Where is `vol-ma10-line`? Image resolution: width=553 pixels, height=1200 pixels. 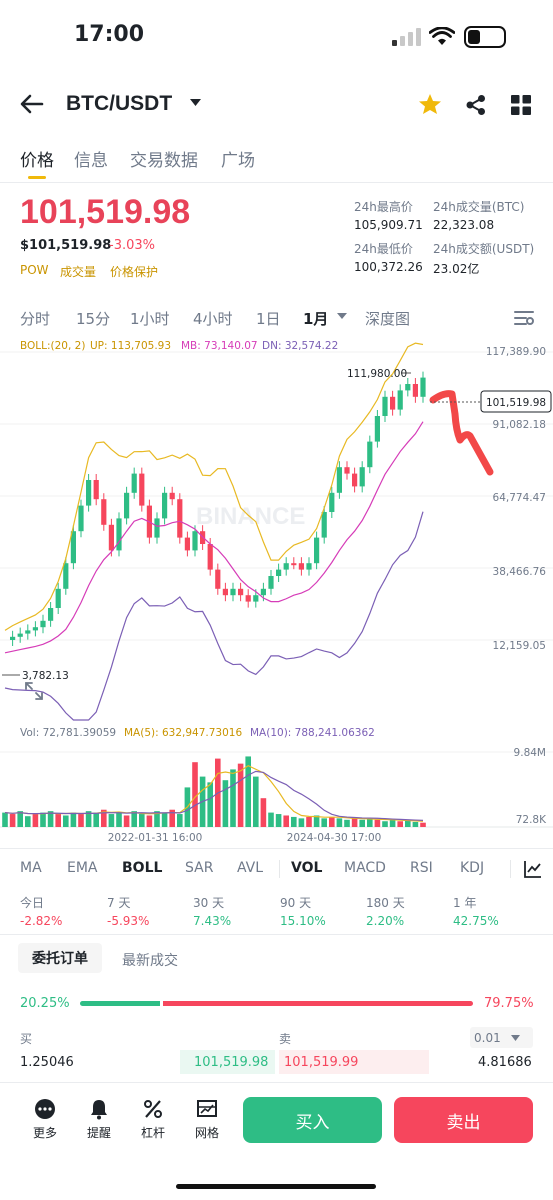 vol-ma10-line is located at coordinates (214, 795).